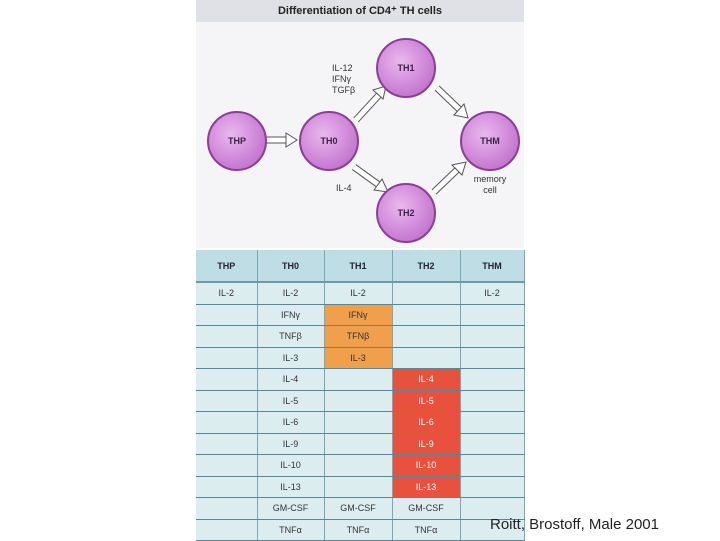 The height and width of the screenshot is (541, 720). I want to click on arrow-th1-thm, so click(451, 102).